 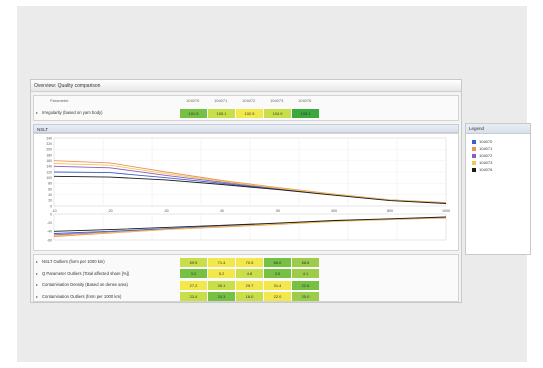 I want to click on y-tick-label: 20, so click(x=50, y=201).